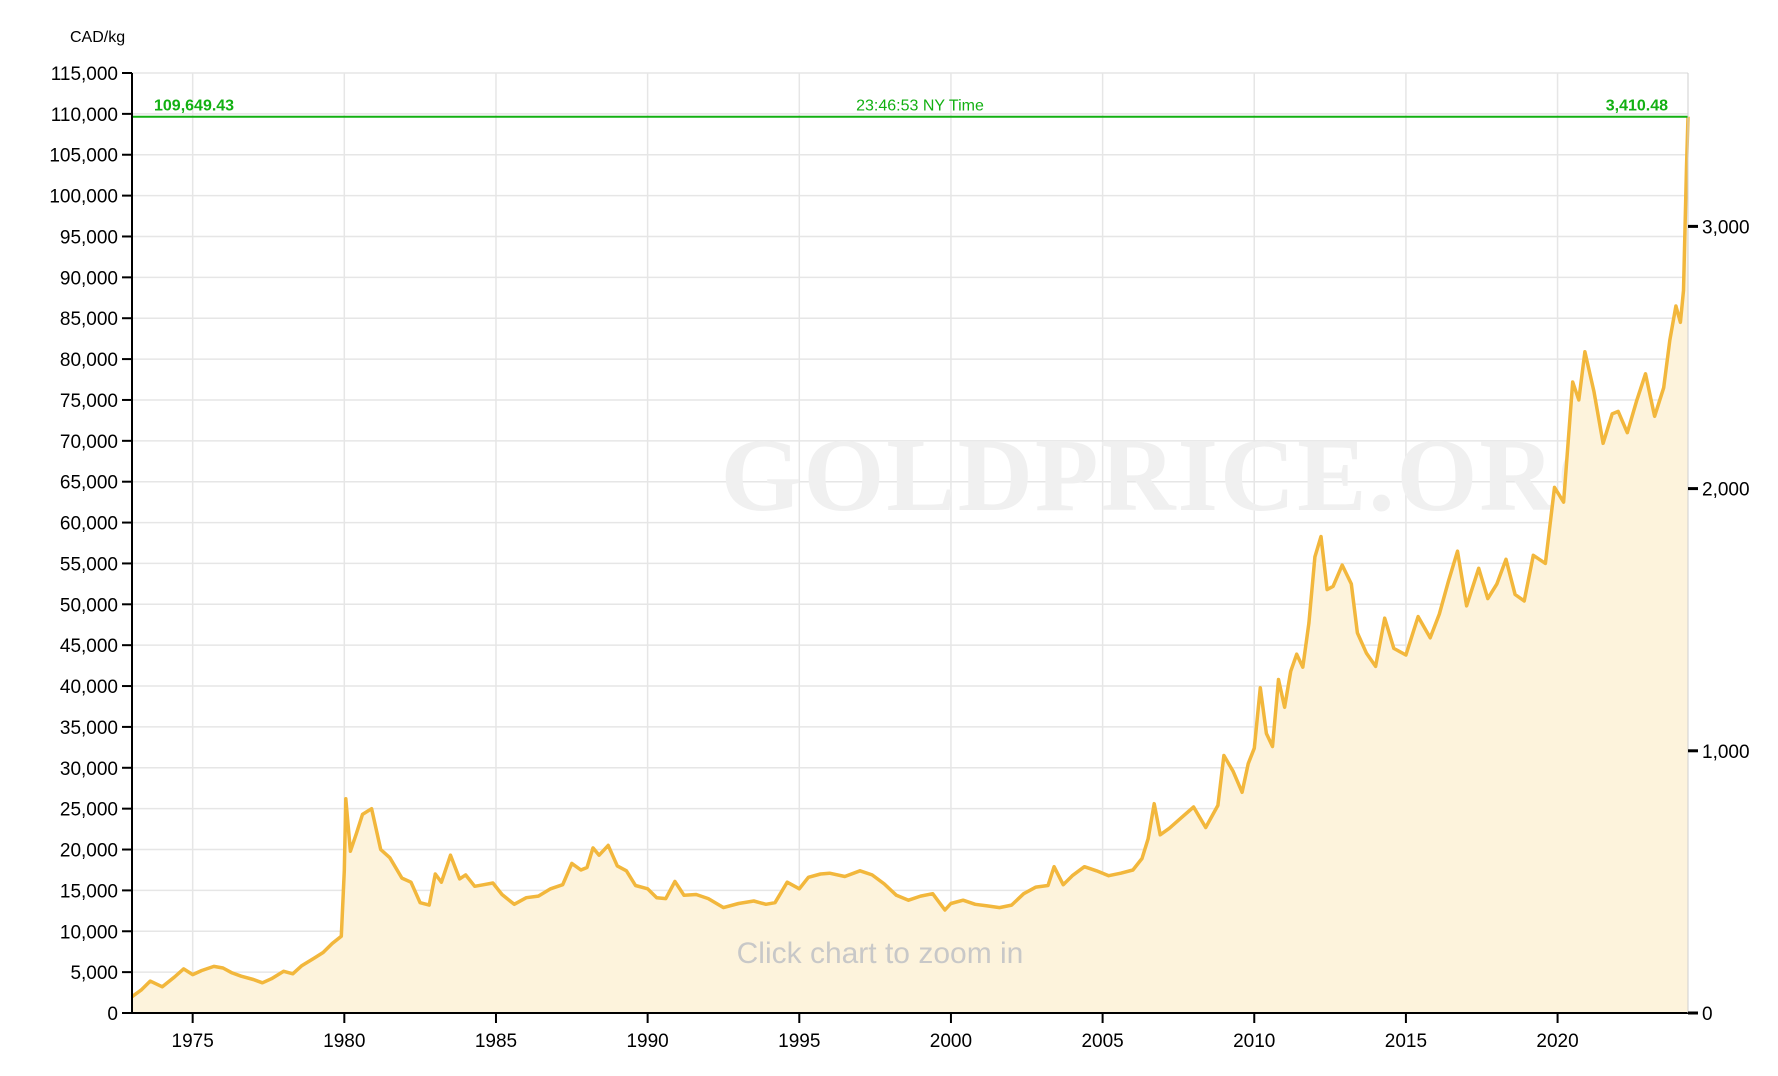  I want to click on right-y-tick-label: 3,000, so click(1726, 227).